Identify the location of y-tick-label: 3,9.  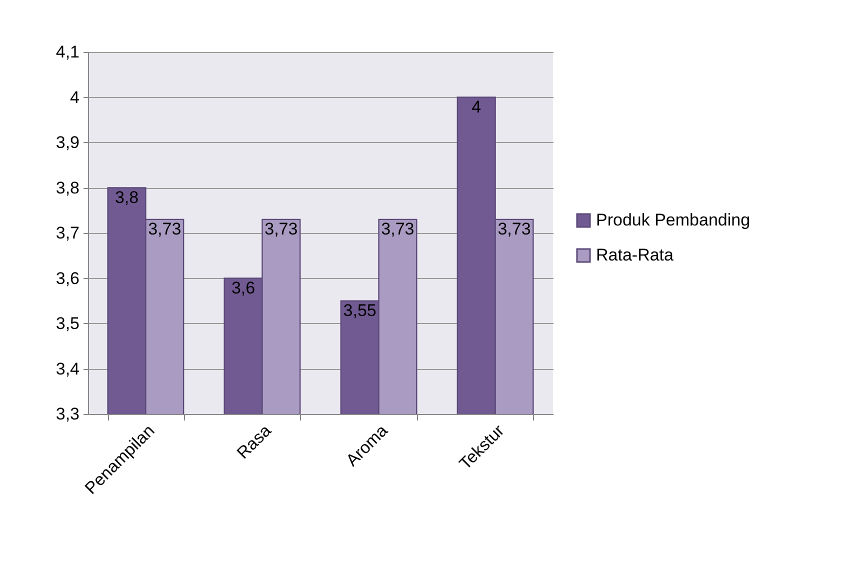
(68, 142).